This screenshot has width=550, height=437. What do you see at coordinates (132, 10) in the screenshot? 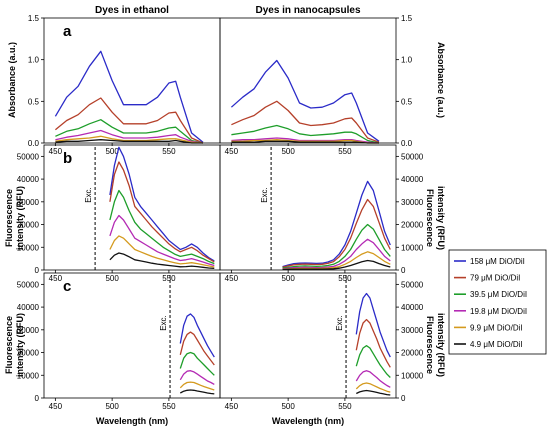
I see `column-title-ethanol: Dyes in ethanol` at bounding box center [132, 10].